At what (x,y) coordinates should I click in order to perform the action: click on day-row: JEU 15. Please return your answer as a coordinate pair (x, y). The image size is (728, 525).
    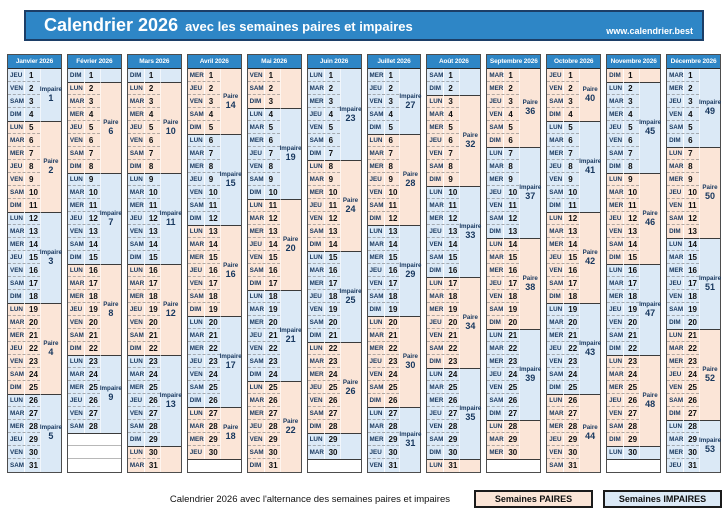
    Looking at the image, I should click on (563, 257).